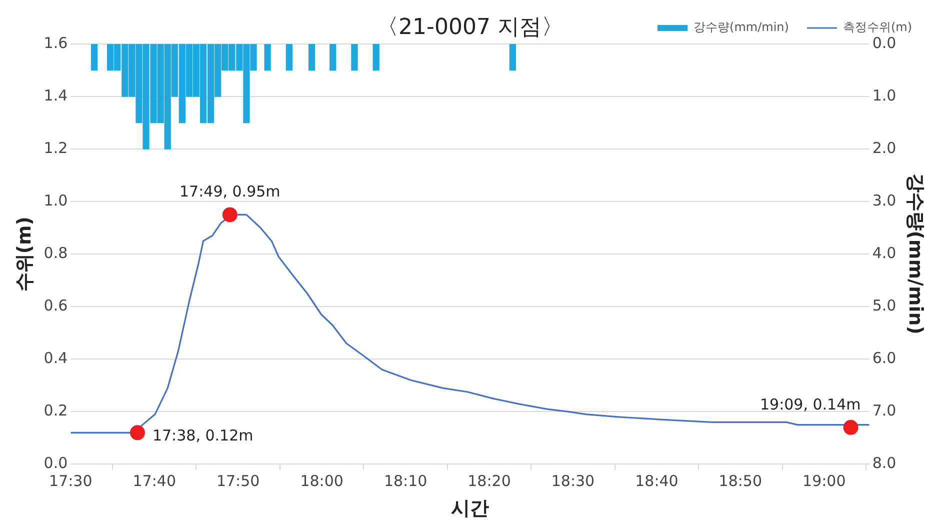 The image size is (940, 531). Describe the element at coordinates (741, 27) in the screenshot. I see `legend-label: 강수량(mm/min)` at that location.